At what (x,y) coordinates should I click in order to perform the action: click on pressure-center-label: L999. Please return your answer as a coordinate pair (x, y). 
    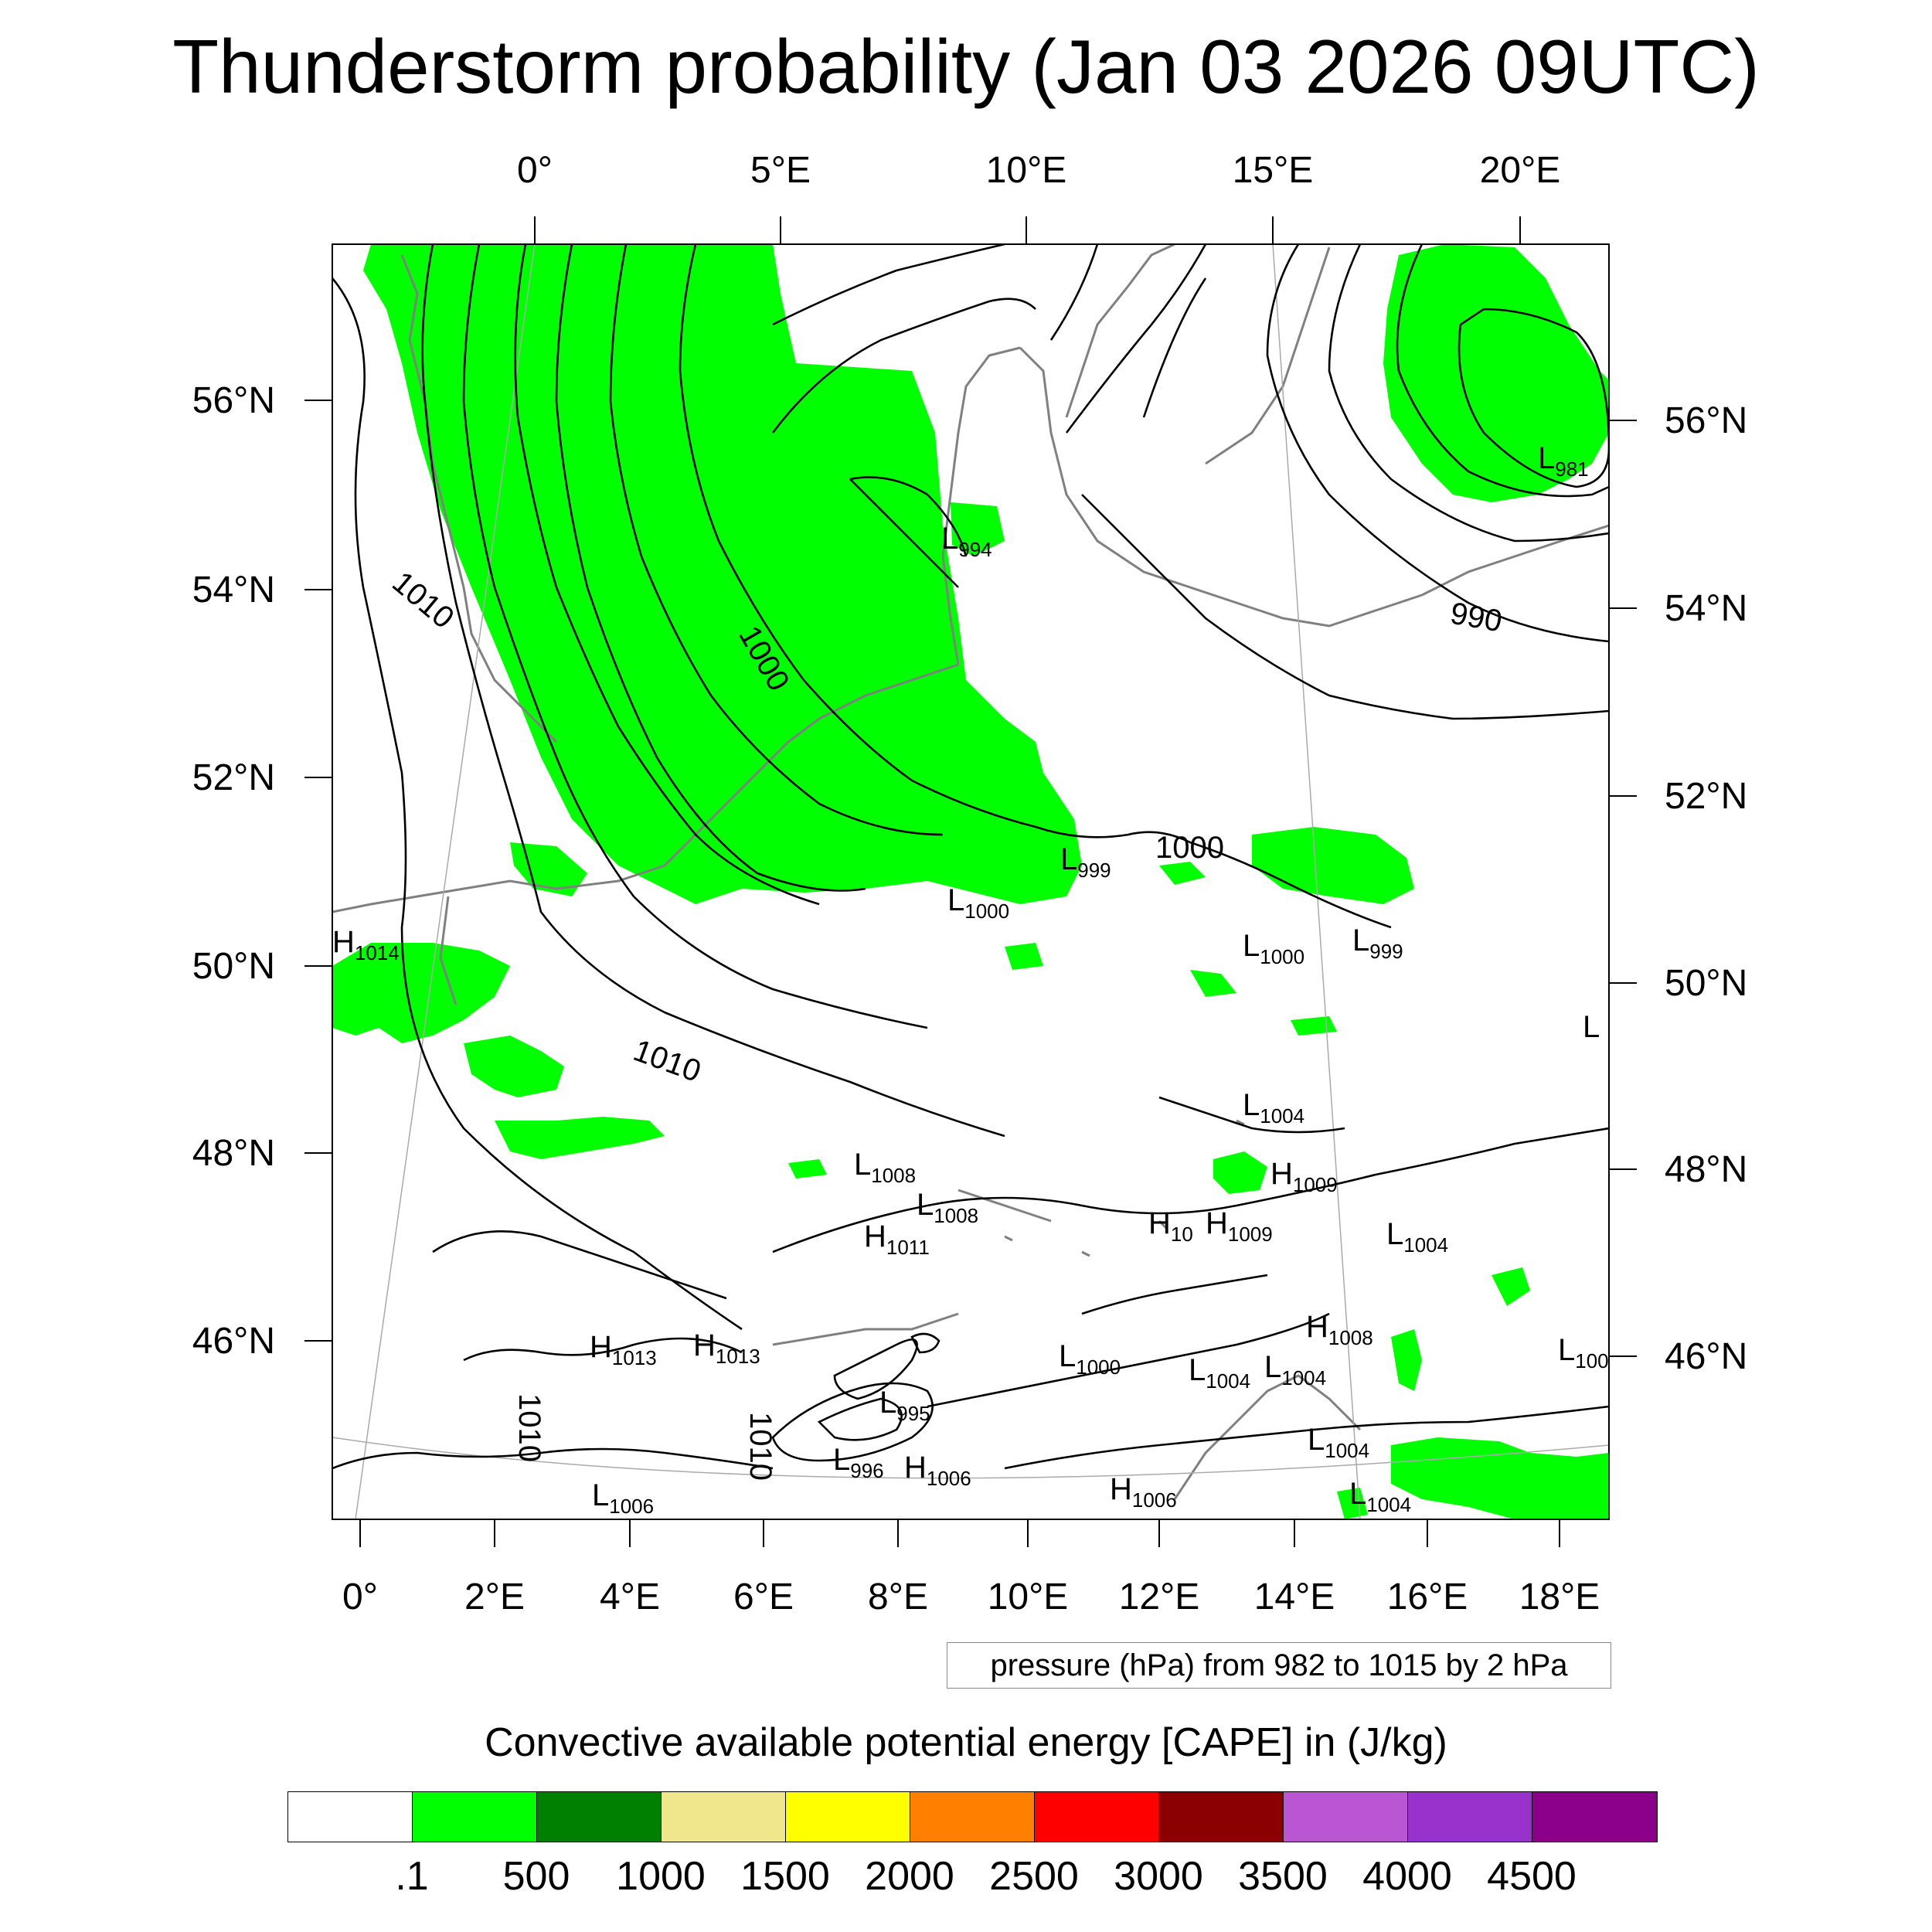
    Looking at the image, I should click on (1085, 862).